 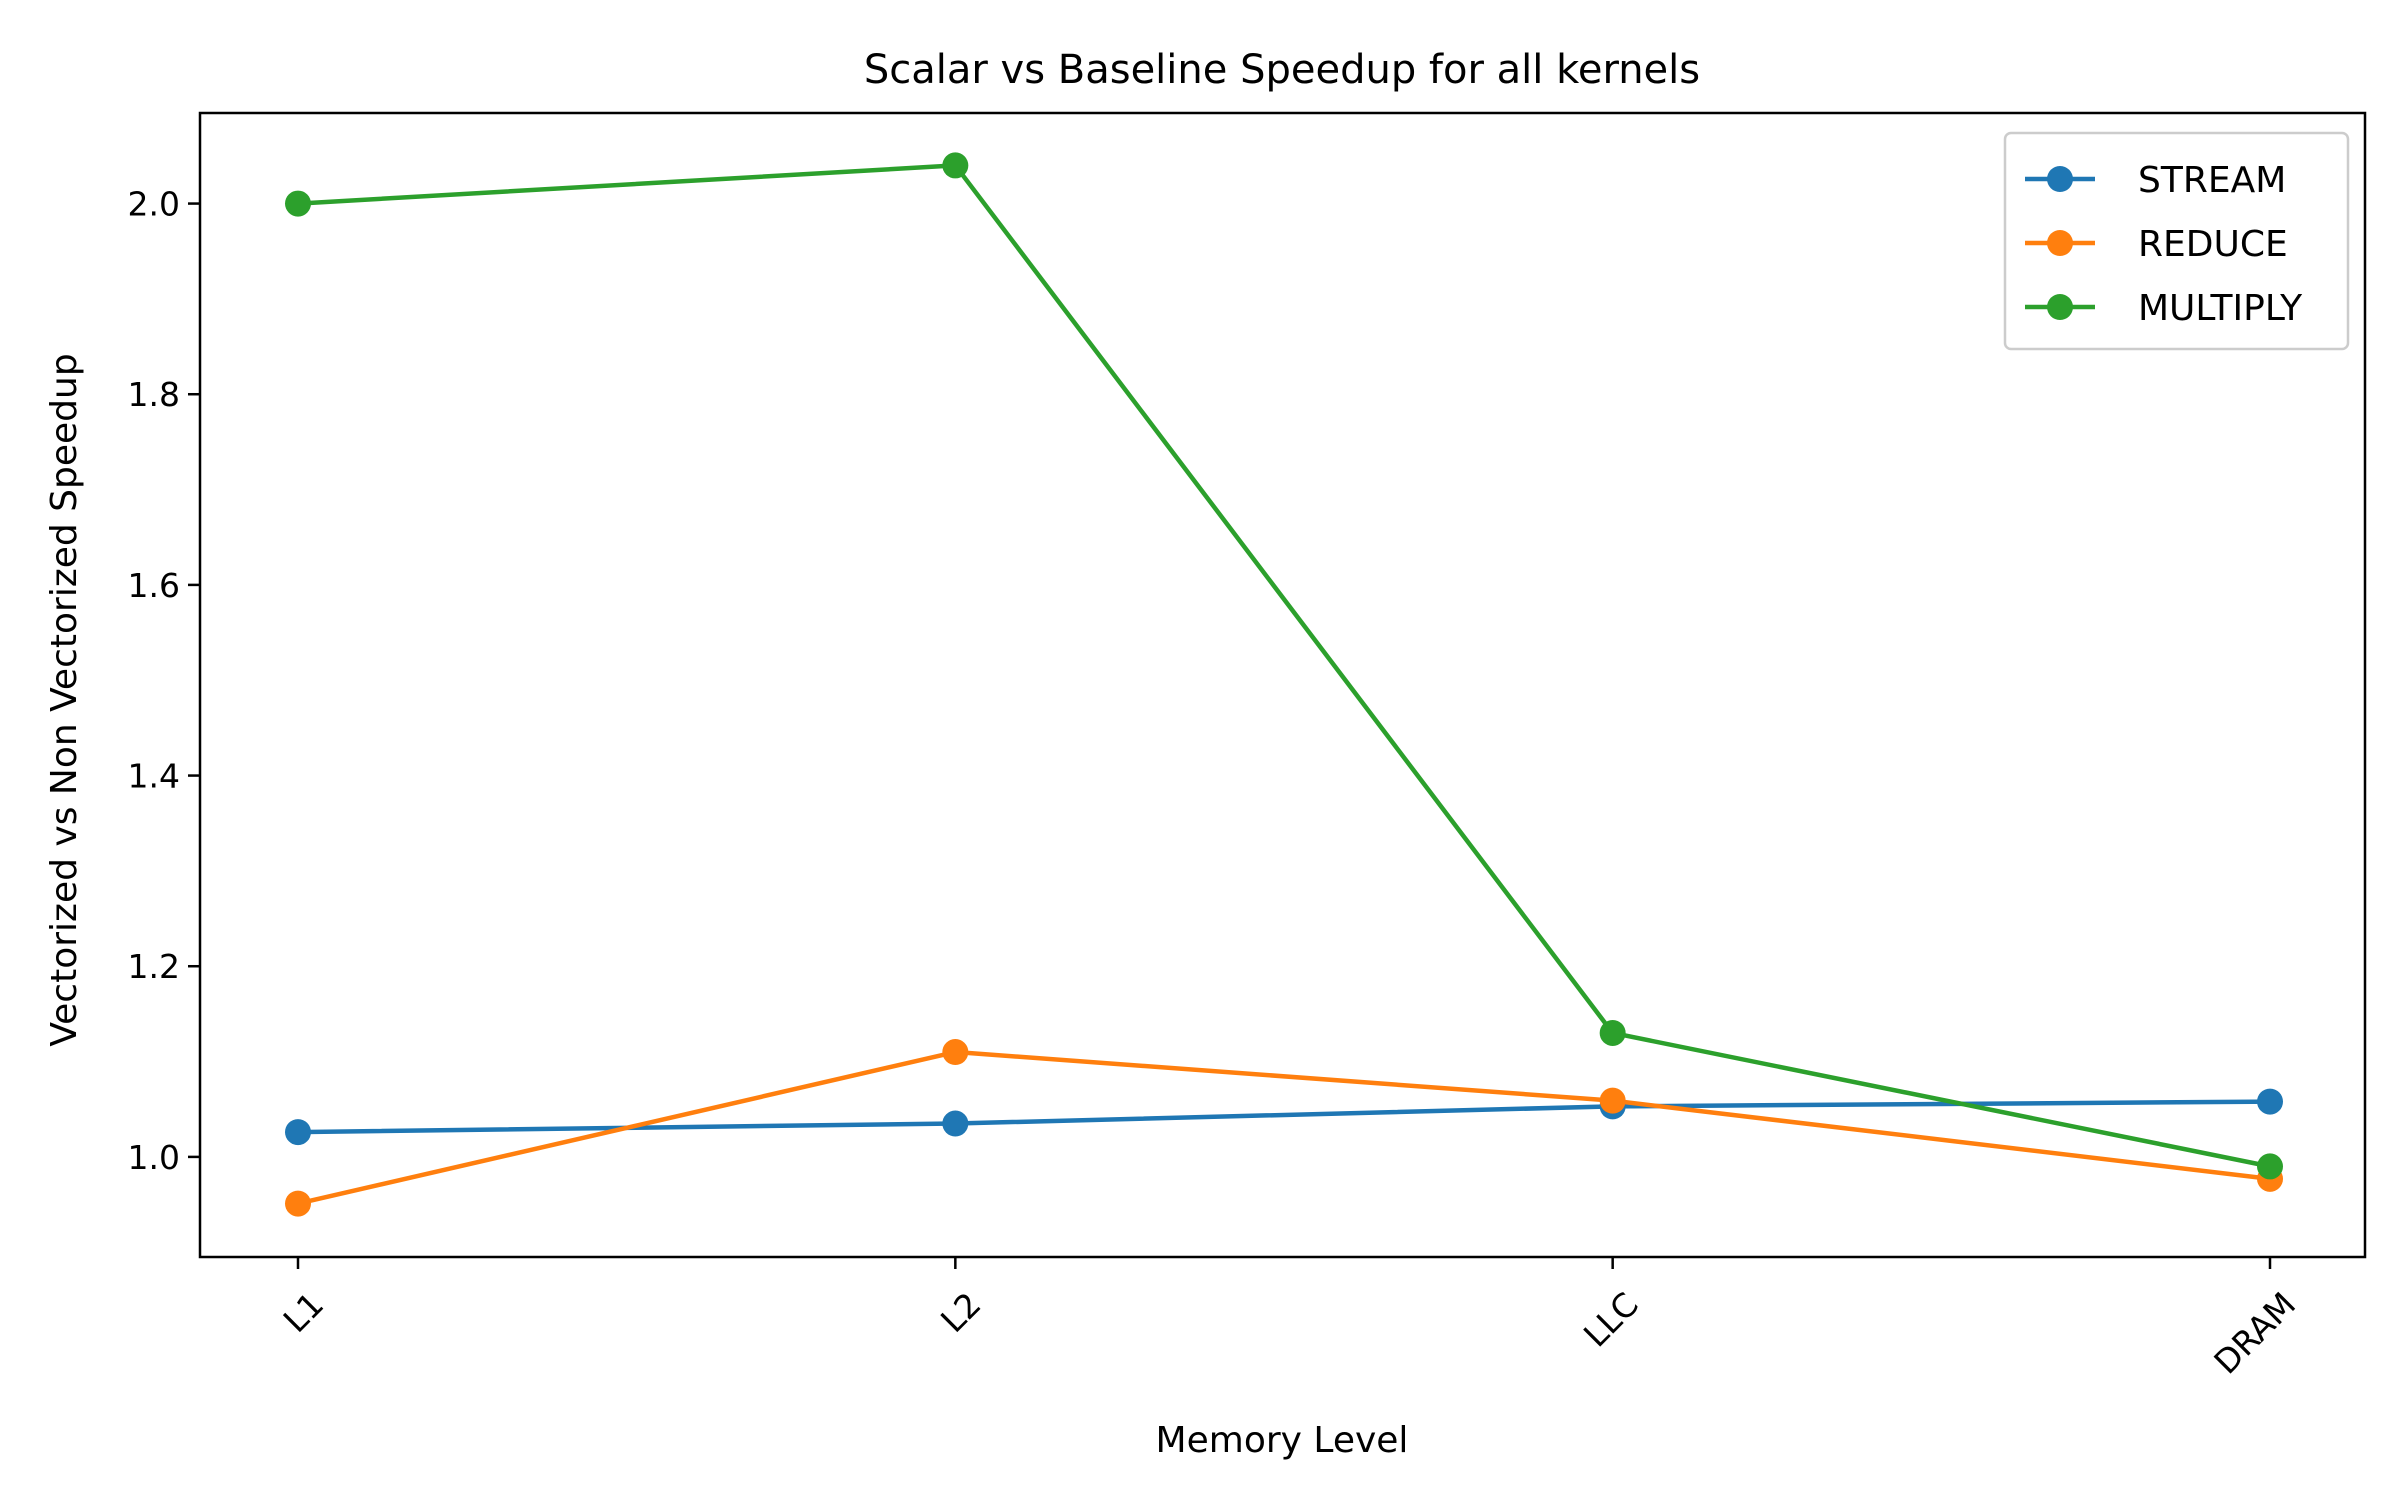 What do you see at coordinates (2060, 243) in the screenshot?
I see `legend-marker-reduce` at bounding box center [2060, 243].